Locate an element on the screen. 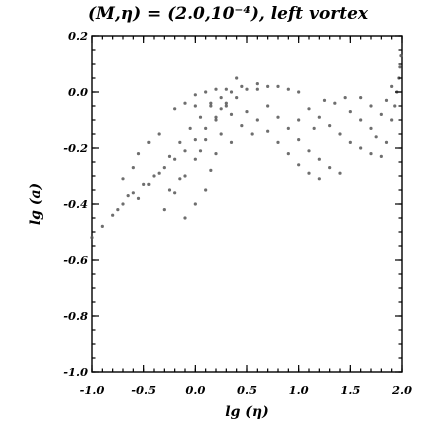 This screenshot has height=436, width=436. y-tick-label: 0.0 is located at coordinates (78, 92).